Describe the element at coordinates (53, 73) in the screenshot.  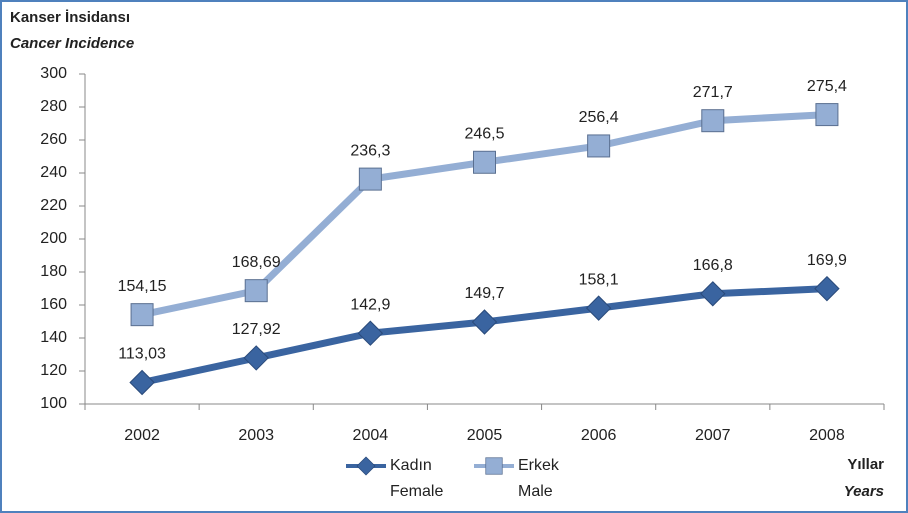
I see `y-tick-label: 300` at that location.